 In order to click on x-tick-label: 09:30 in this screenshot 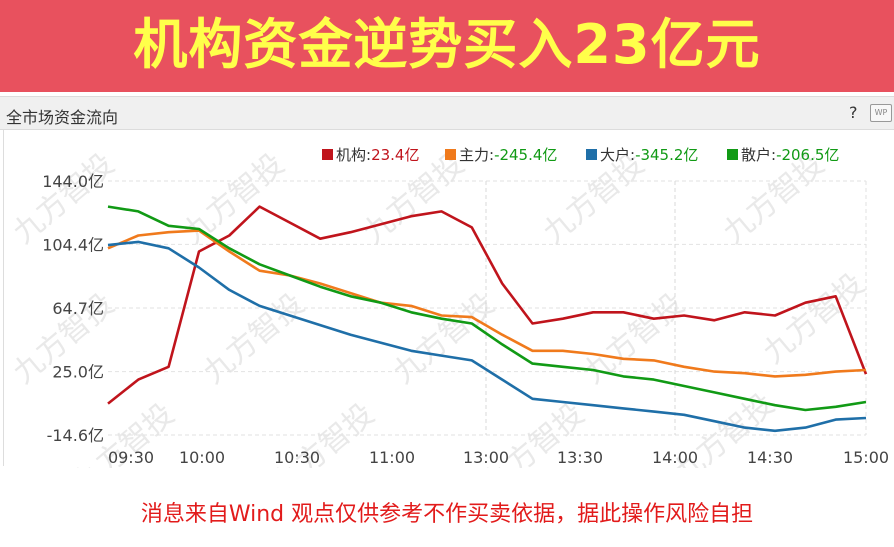, I will do `click(131, 457)`.